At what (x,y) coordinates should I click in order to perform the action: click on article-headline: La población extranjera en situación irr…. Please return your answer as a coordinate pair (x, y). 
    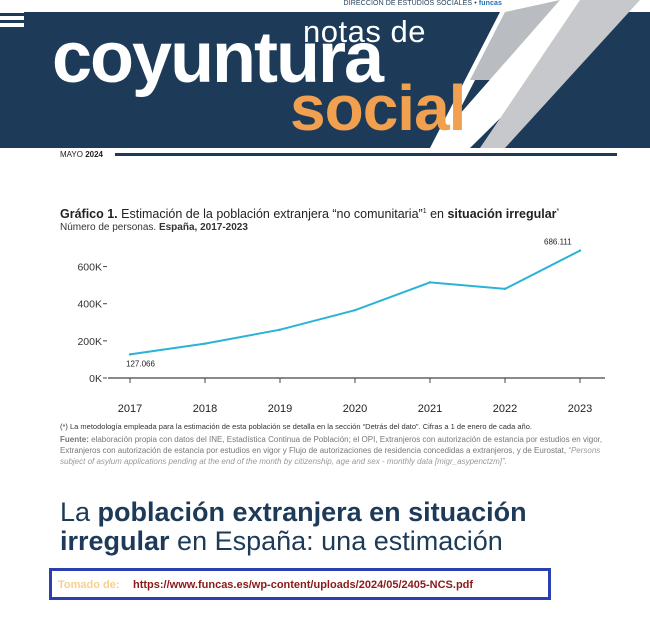
    Looking at the image, I should click on (293, 526).